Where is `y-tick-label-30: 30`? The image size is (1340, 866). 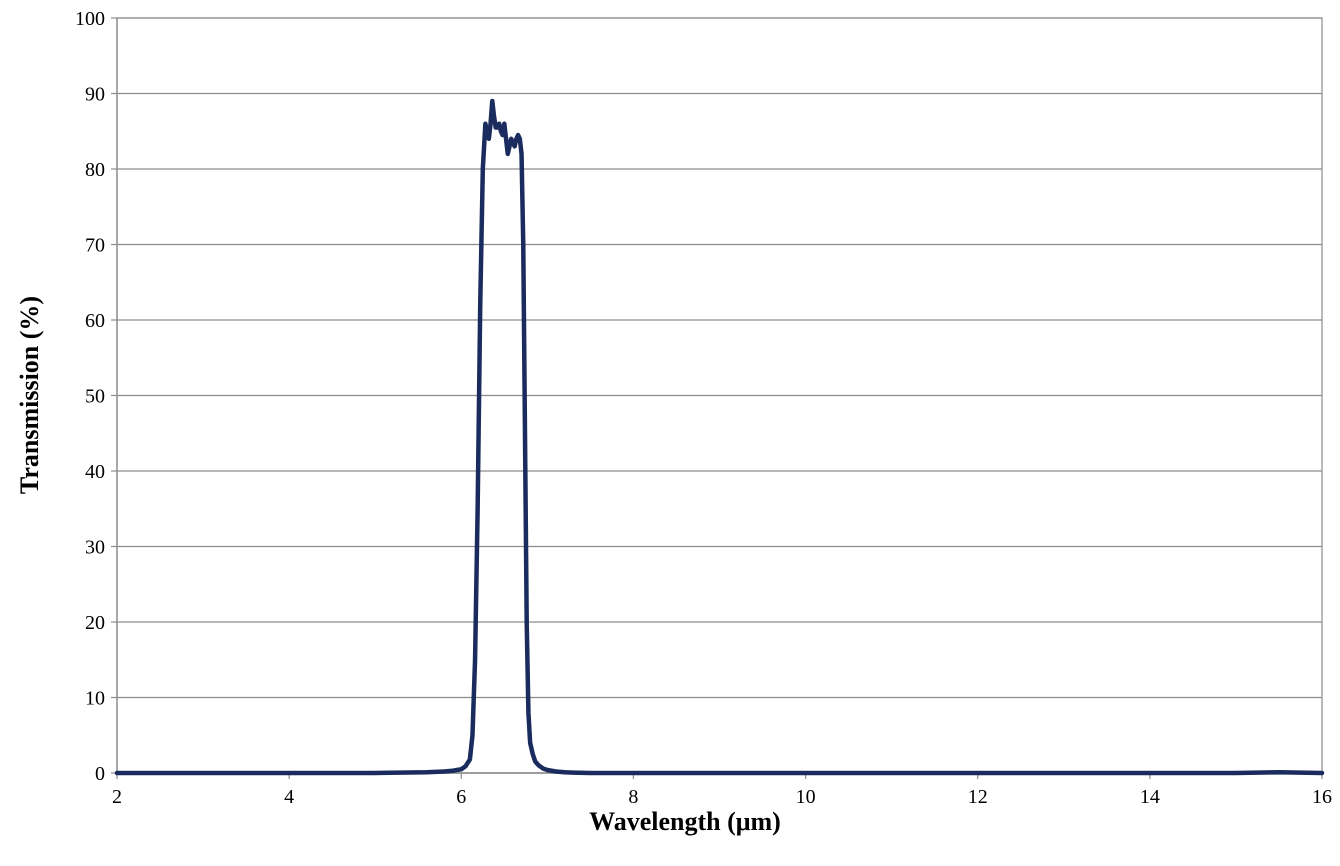 y-tick-label-30: 30 is located at coordinates (95, 548).